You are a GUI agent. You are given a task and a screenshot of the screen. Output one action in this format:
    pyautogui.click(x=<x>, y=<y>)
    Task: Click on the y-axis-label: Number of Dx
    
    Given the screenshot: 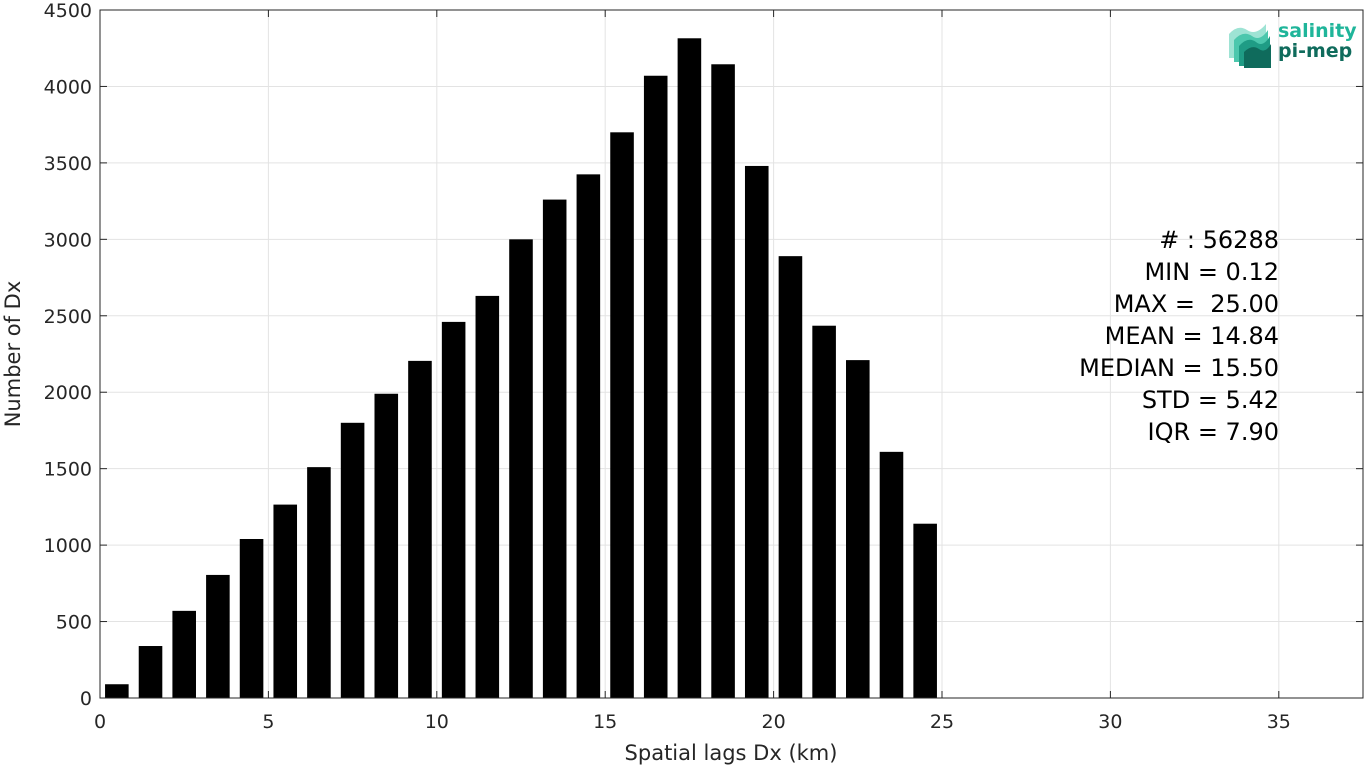 What is the action you would take?
    pyautogui.click(x=13, y=354)
    